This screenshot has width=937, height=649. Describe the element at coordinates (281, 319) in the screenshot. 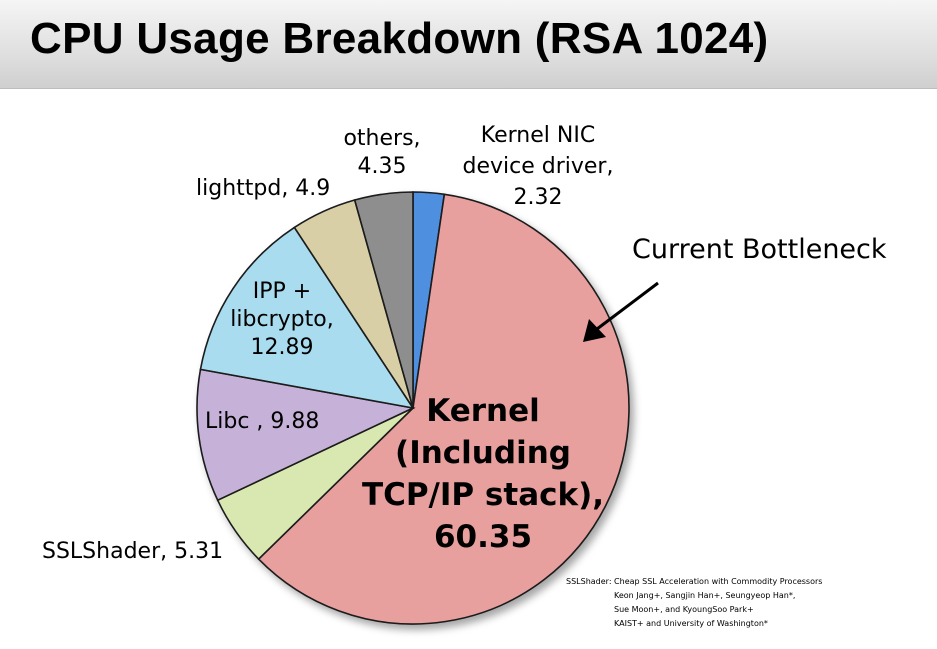

I see `slice-label-ipp-libcrypto: IPP + libcrypto, 12.89` at that location.